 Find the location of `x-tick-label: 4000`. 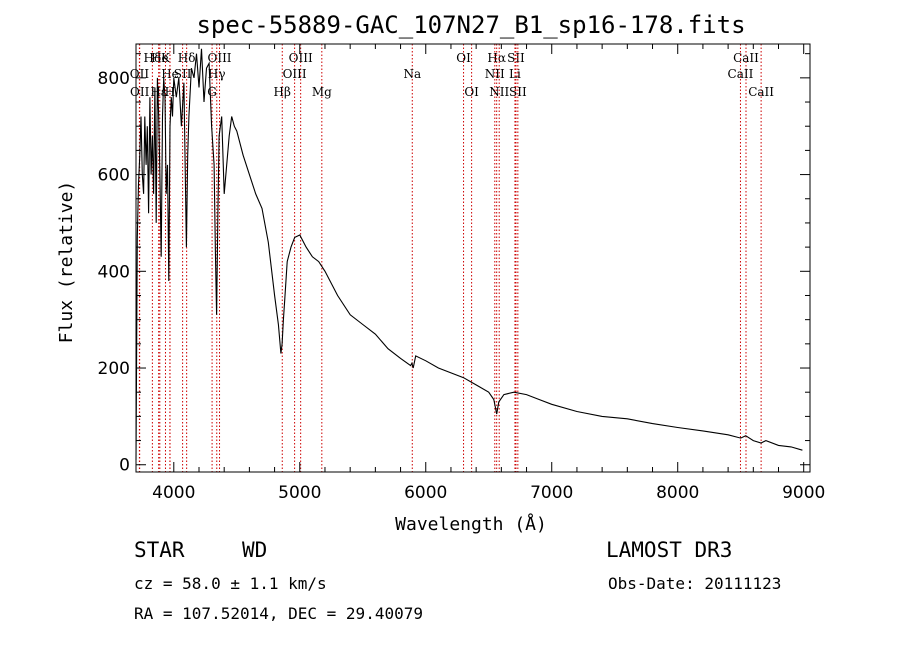

x-tick-label: 4000 is located at coordinates (173, 493).